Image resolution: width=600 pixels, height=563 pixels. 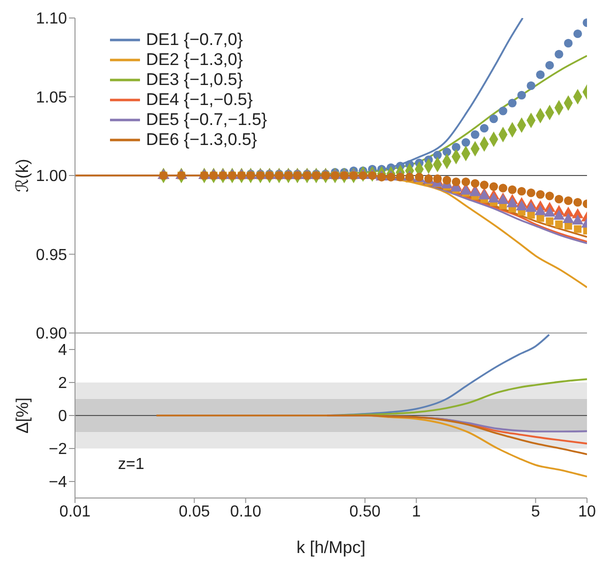 What do you see at coordinates (331, 547) in the screenshot?
I see `x-axis-title: k [h/Mpc]` at bounding box center [331, 547].